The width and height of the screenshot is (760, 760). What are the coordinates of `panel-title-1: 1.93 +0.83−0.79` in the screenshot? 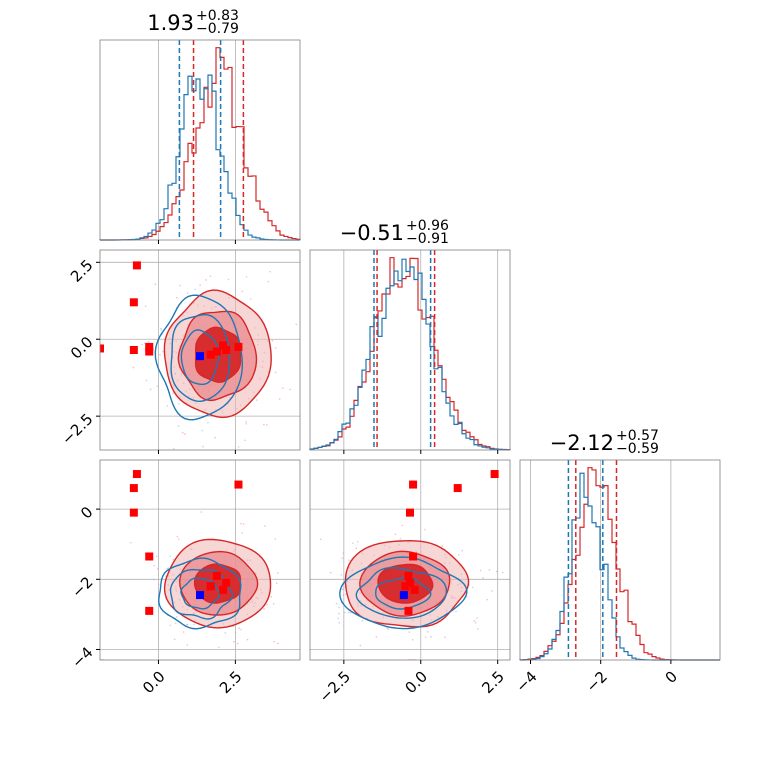 It's located at (193, 22).